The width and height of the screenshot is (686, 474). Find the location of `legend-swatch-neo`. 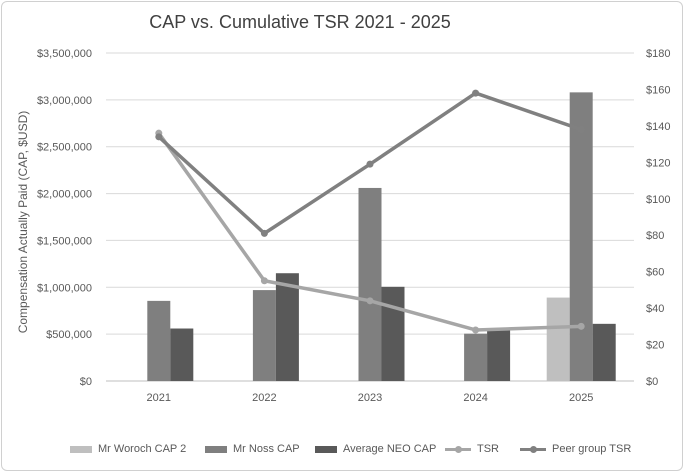

legend-swatch-neo is located at coordinates (326, 449).